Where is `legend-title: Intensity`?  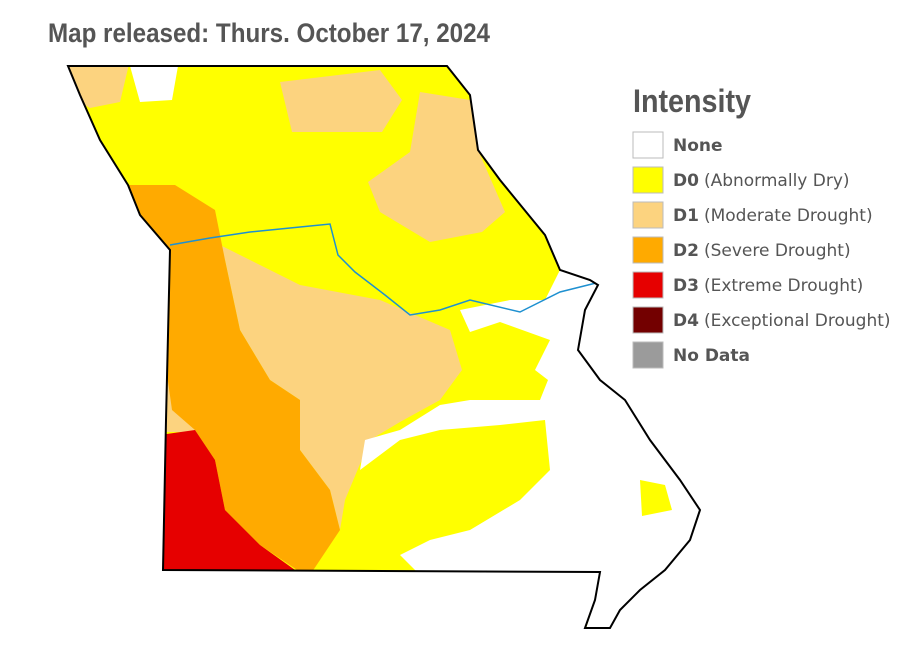 legend-title: Intensity is located at coordinates (692, 101).